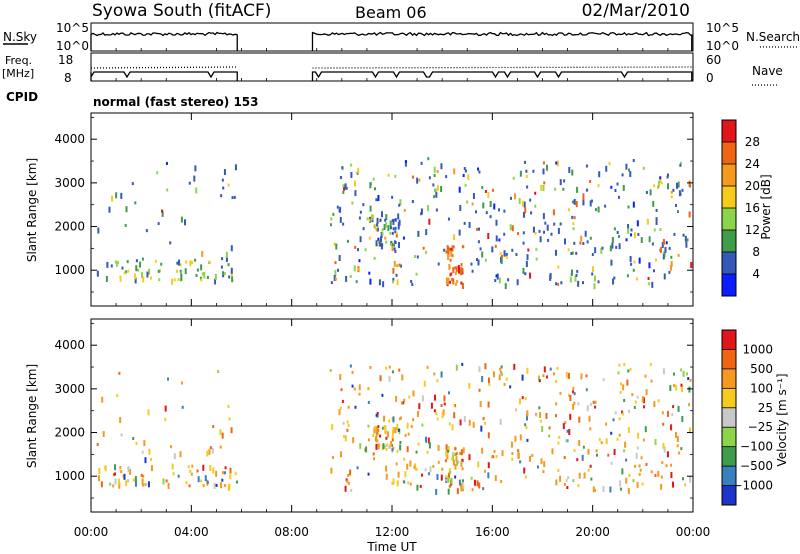  I want to click on freq-unit-label: [MHz], so click(18, 73).